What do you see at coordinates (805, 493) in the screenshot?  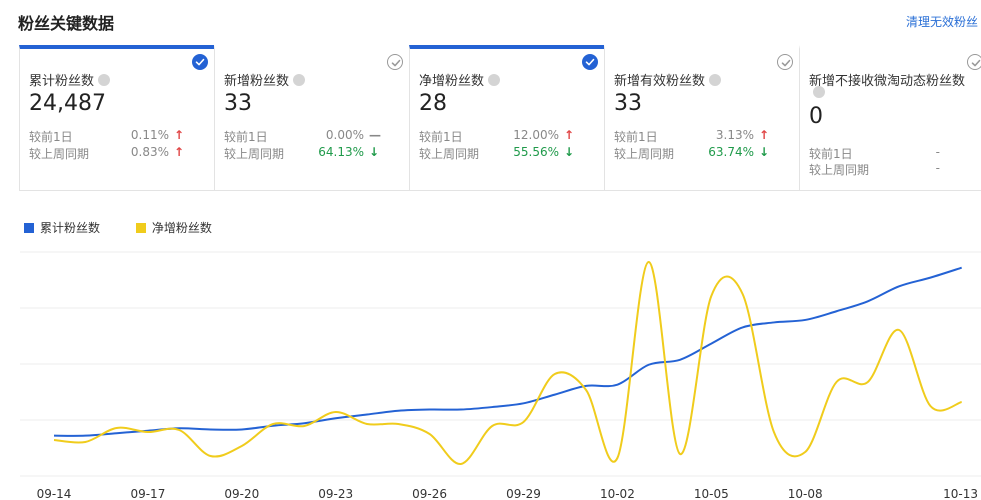 I see `x-tick-label: 10-08` at bounding box center [805, 493].